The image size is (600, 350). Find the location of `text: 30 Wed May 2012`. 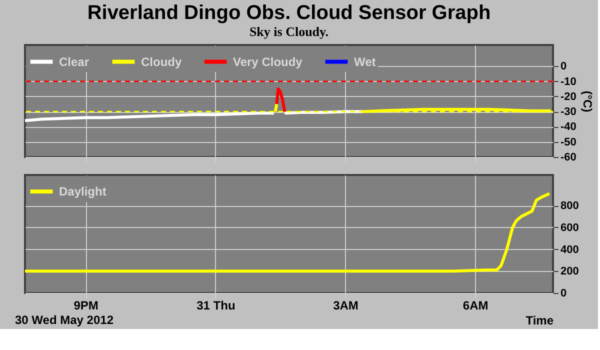

text: 30 Wed May 2012 is located at coordinates (64, 320).